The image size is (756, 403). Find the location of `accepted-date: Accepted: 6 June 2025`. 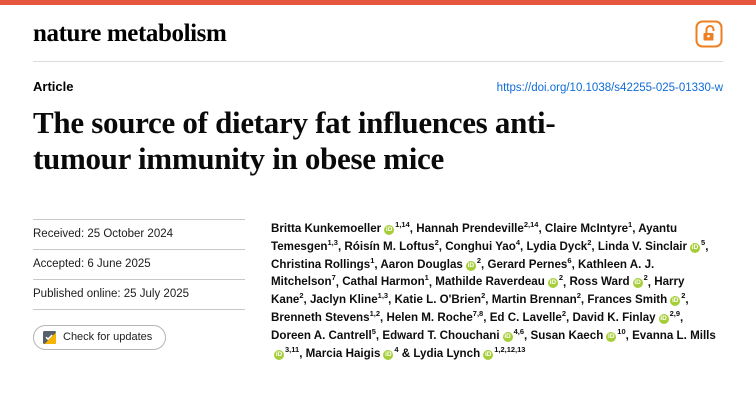

accepted-date: Accepted: 6 June 2025 is located at coordinates (139, 263).